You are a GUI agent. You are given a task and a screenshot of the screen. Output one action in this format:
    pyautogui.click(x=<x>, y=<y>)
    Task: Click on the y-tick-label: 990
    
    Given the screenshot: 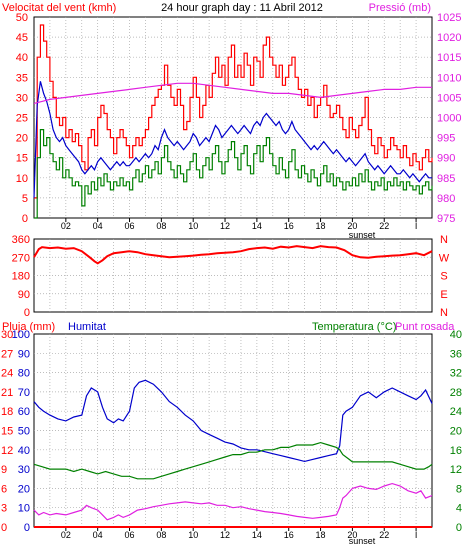 What is the action you would take?
    pyautogui.click(x=446, y=159)
    